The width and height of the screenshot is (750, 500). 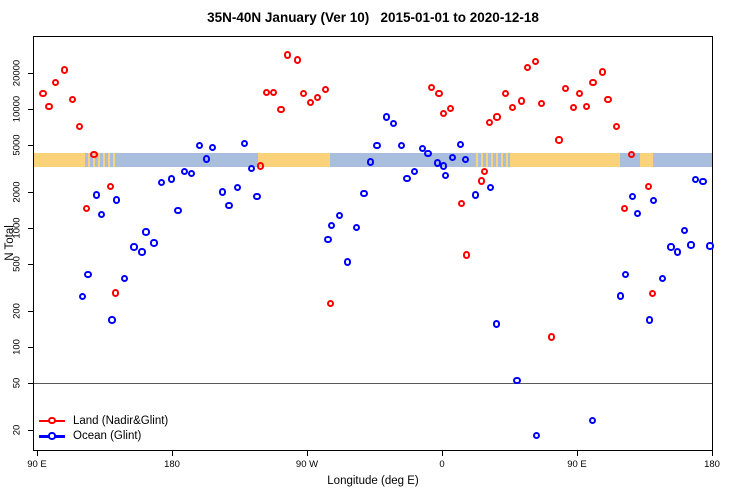 I want to click on y-tick-label: 100, so click(x=17, y=346).